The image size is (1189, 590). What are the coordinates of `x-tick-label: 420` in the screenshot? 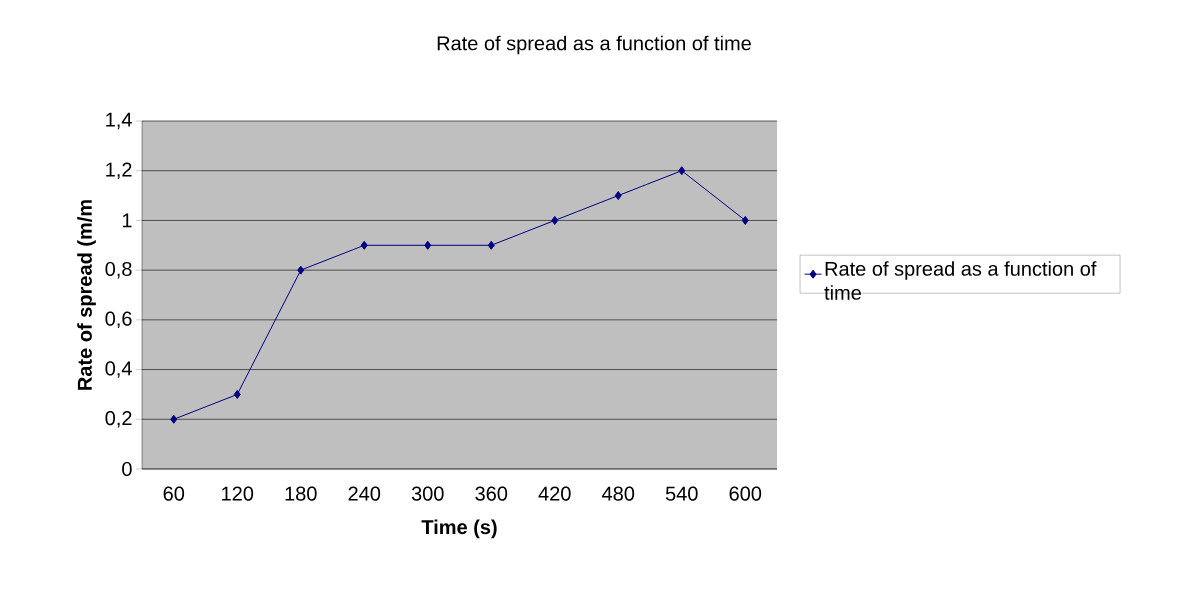 It's located at (554, 493).